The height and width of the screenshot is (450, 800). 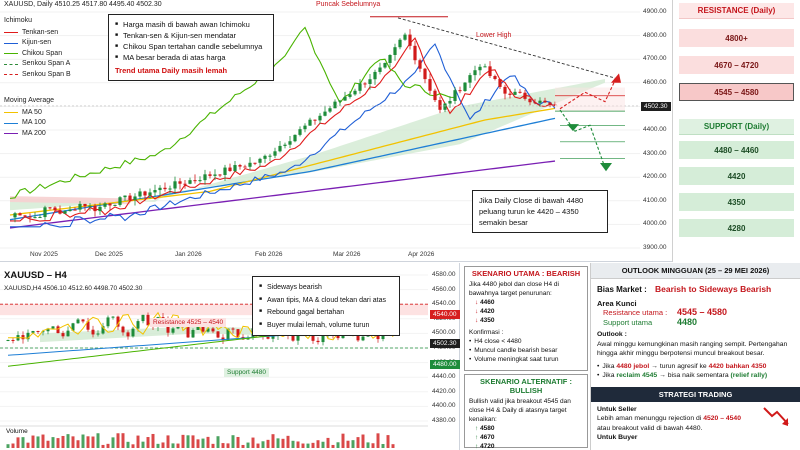 What do you see at coordinates (444, 391) in the screenshot?
I see `h4-y-tick: 4420.00` at bounding box center [444, 391].